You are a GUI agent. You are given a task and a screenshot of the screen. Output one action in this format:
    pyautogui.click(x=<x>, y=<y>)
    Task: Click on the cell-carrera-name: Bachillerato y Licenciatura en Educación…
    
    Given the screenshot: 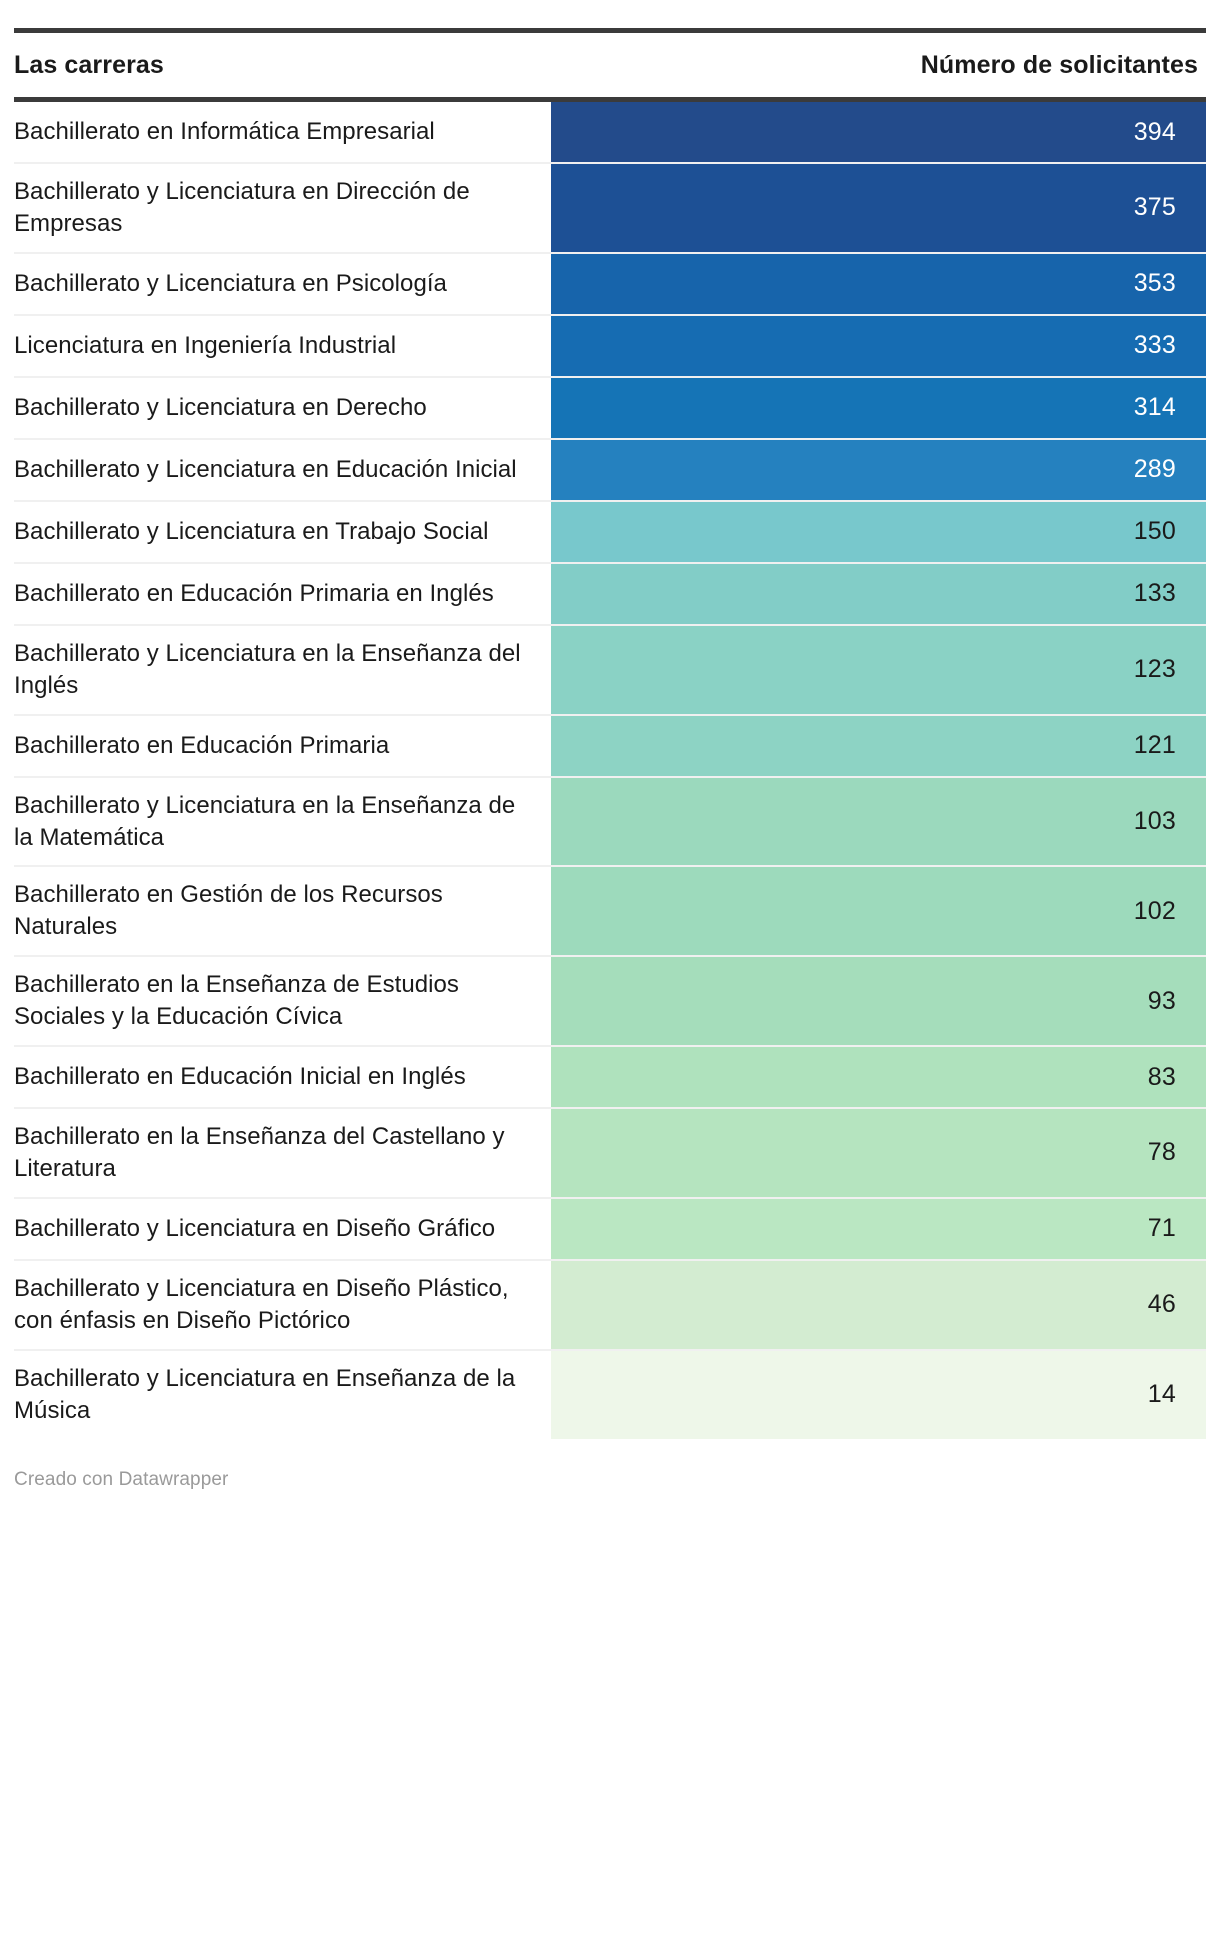 What is the action you would take?
    pyautogui.click(x=265, y=469)
    